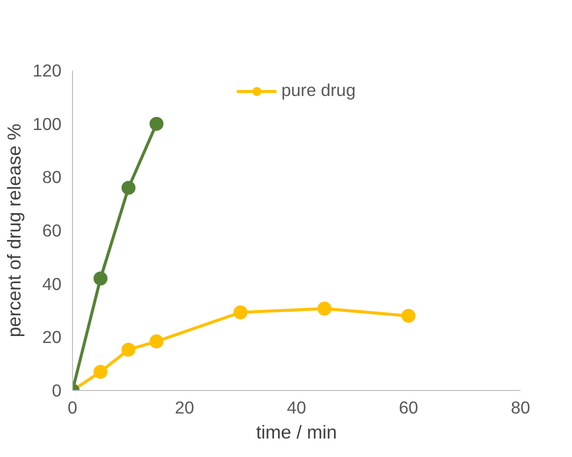 The width and height of the screenshot is (572, 457). I want to click on y-tick-label: 120, so click(47, 70).